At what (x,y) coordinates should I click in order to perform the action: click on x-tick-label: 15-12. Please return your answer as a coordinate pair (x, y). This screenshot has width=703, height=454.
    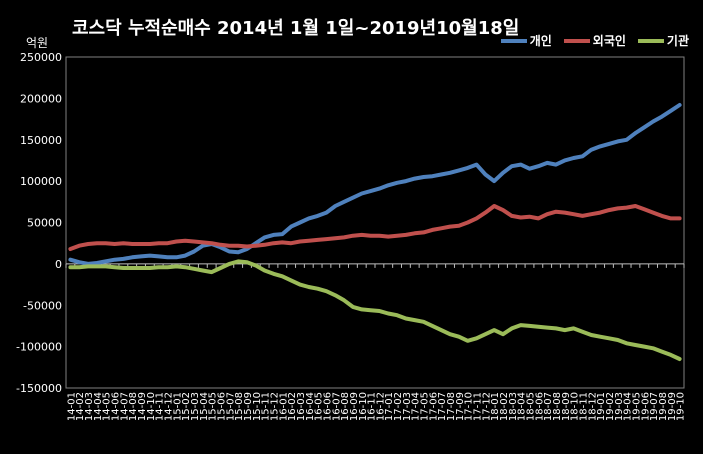
    Looking at the image, I should click on (274, 406).